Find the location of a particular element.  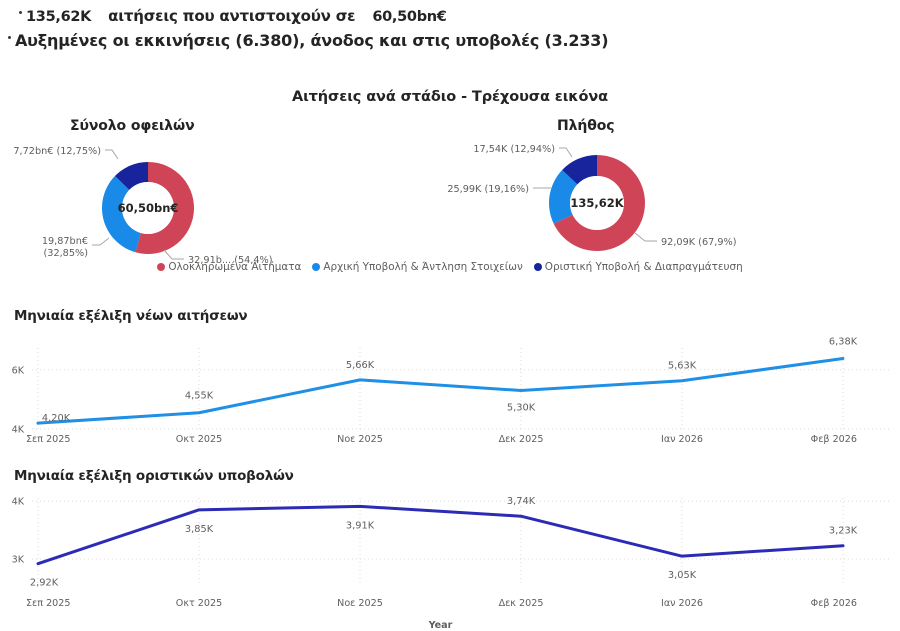

headline-total-count: 135,62K is located at coordinates (59, 17).